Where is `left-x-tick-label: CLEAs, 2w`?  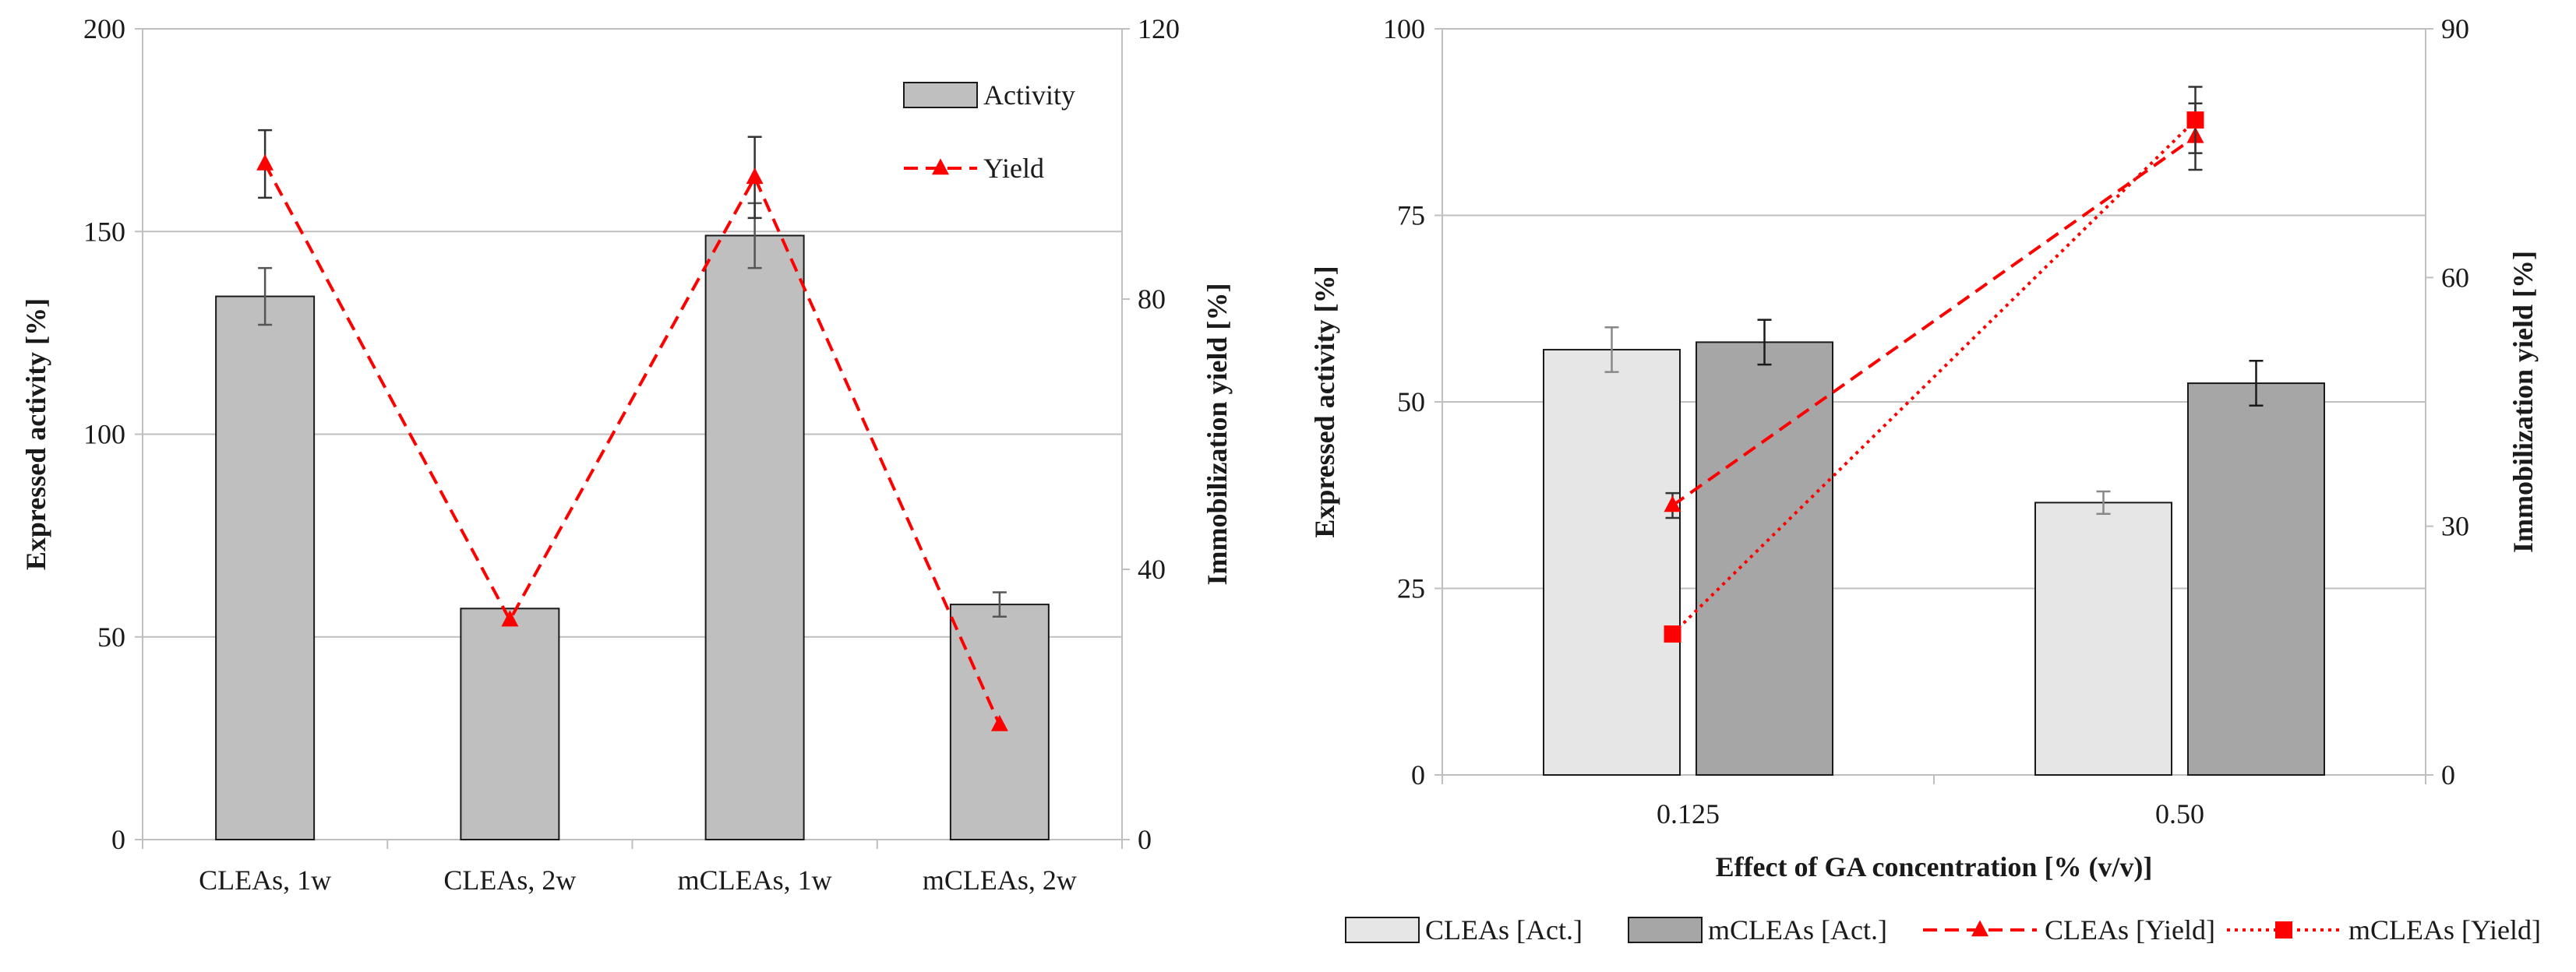 left-x-tick-label: CLEAs, 2w is located at coordinates (509, 880).